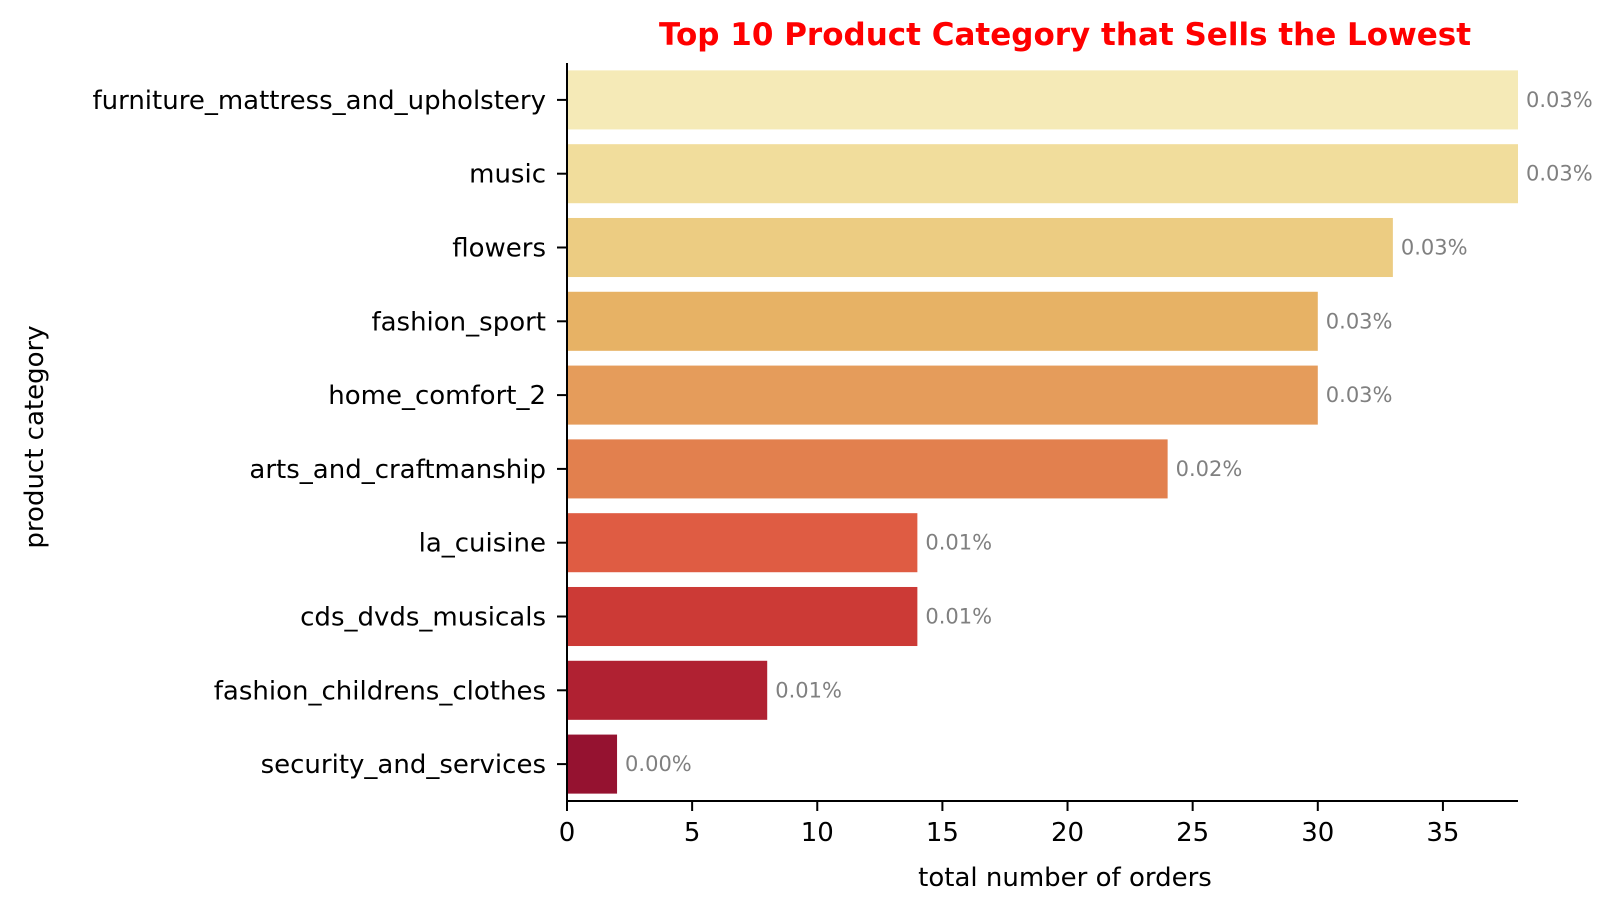 The width and height of the screenshot is (1608, 908). What do you see at coordinates (567, 833) in the screenshot?
I see `x-tick-label-0: 0` at bounding box center [567, 833].